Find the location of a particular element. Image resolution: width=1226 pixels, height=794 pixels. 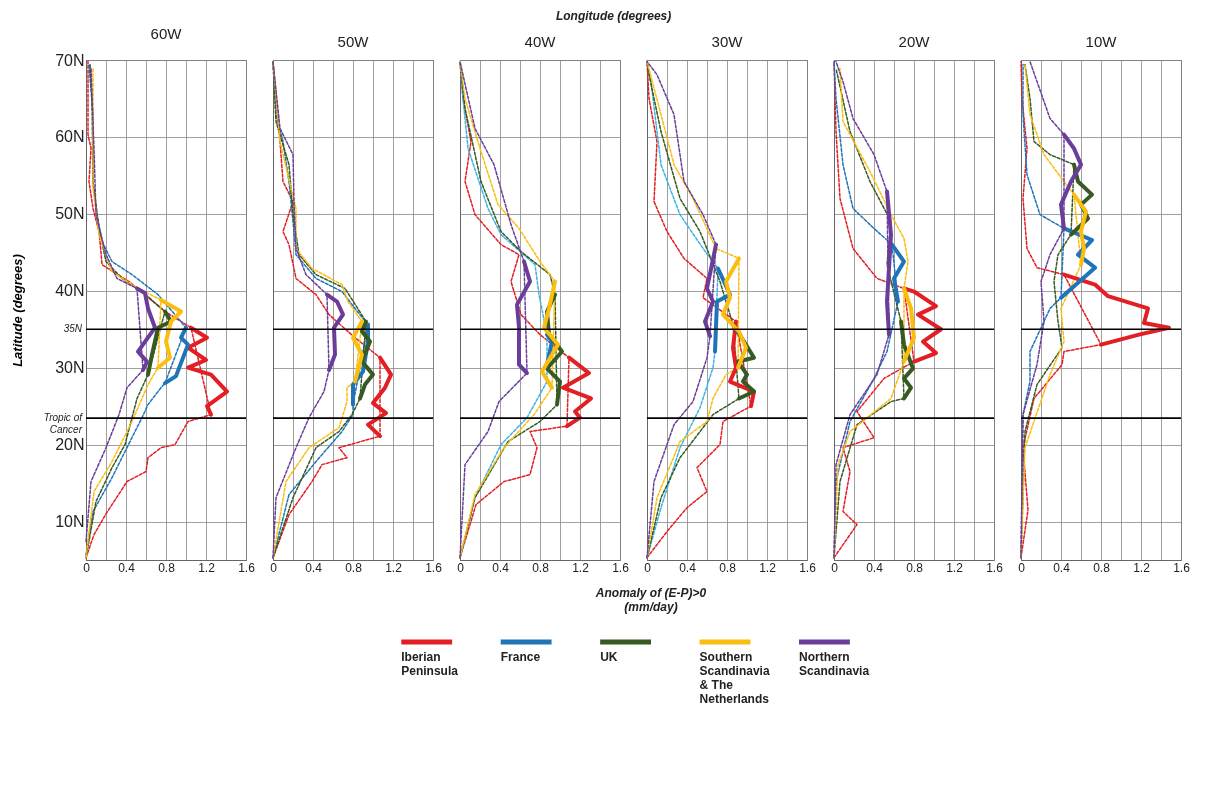

chart-title: 50W is located at coordinates (353, 41).